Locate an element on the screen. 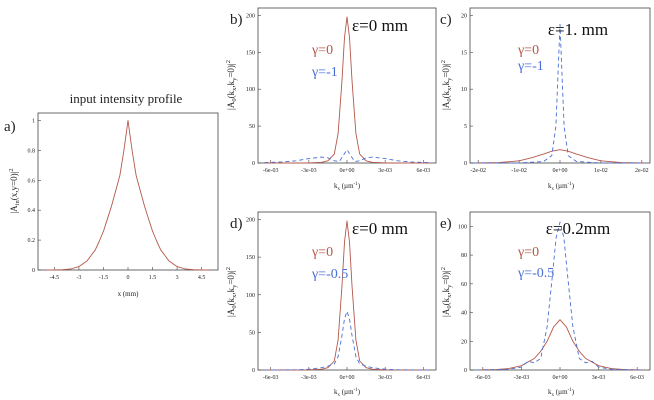  x-tick-label-a: 1.5 is located at coordinates (153, 278).